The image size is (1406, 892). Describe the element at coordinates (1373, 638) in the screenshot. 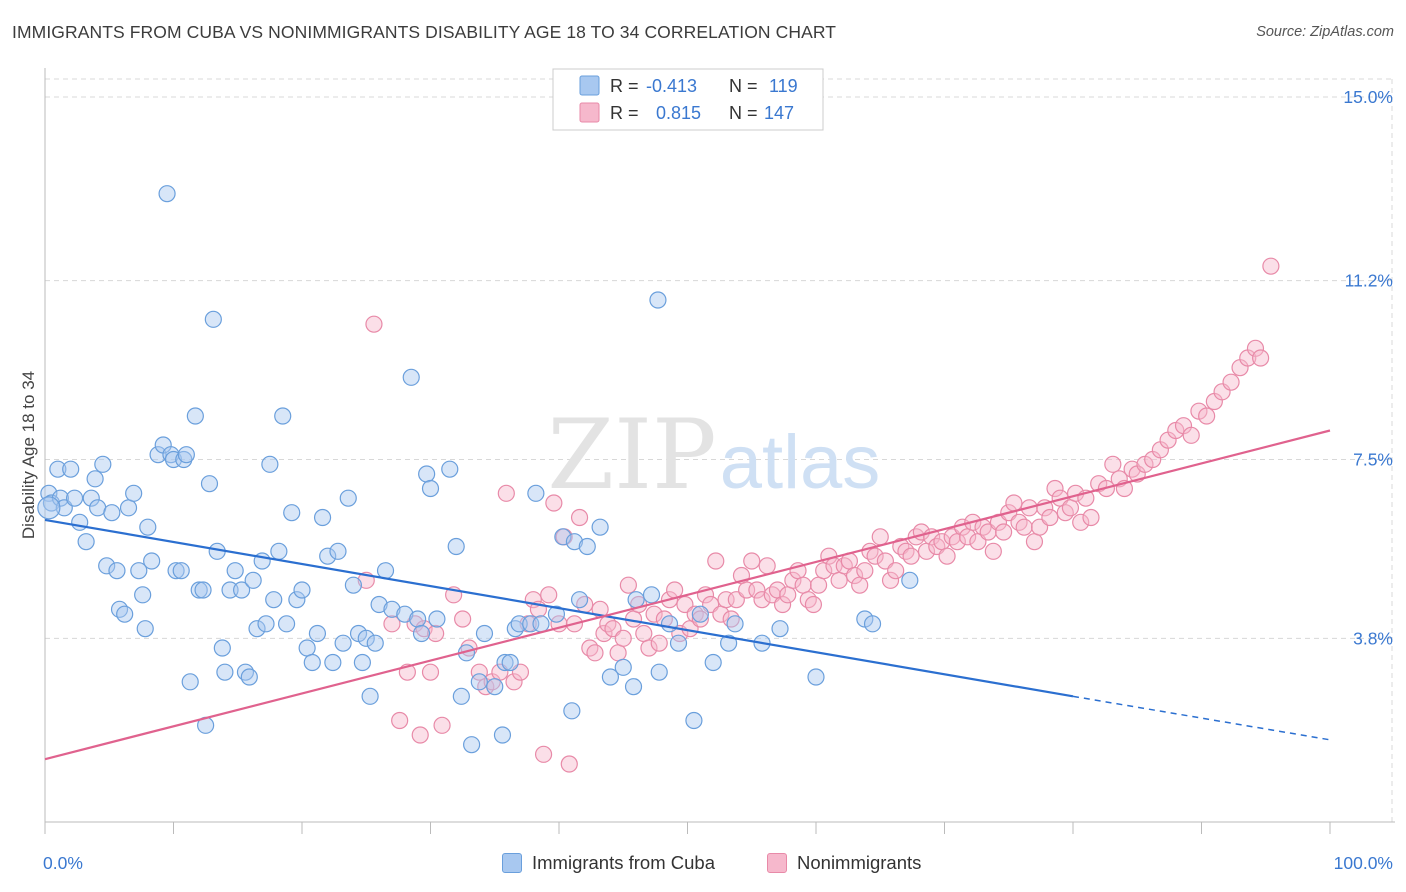

I see `y-tick-label: 3.8%` at that location.